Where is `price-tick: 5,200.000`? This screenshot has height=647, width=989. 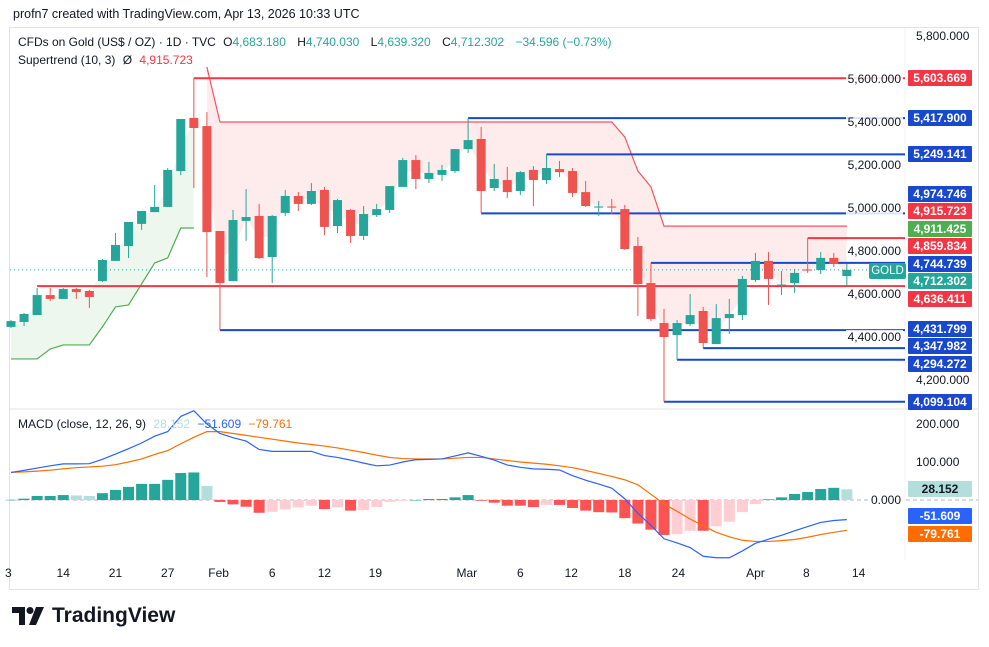 price-tick: 5,200.000 is located at coordinates (874, 165).